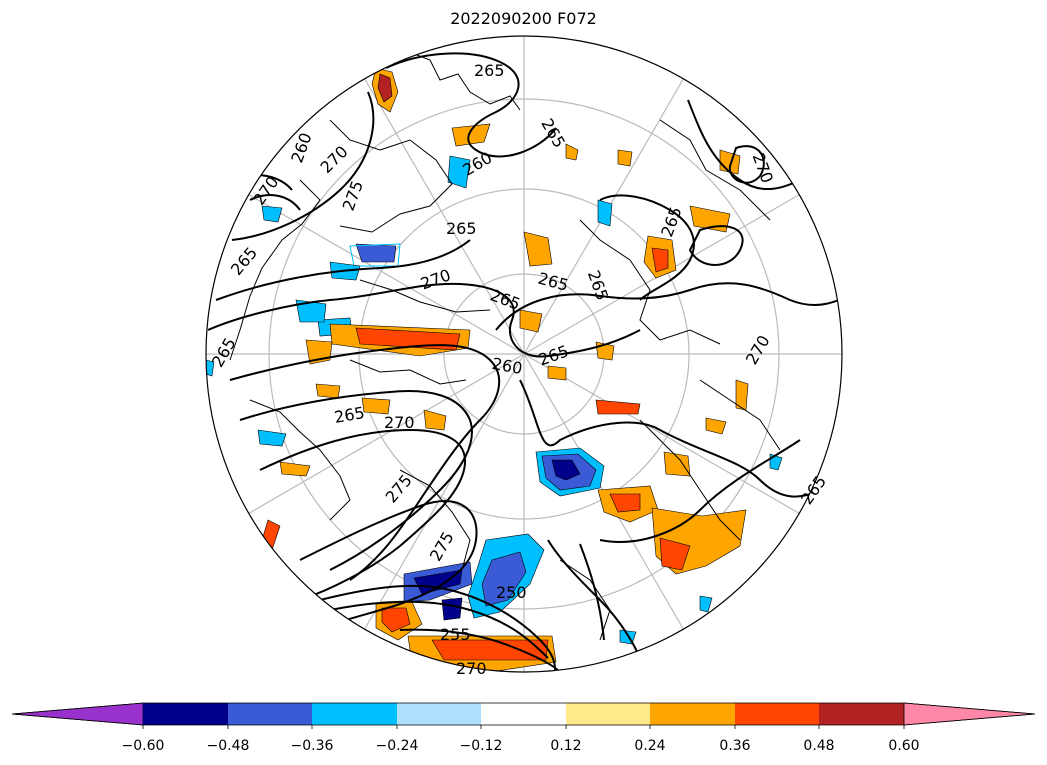 The image size is (1047, 765). I want to click on colorbar-tick-label: −0.12, so click(481, 746).